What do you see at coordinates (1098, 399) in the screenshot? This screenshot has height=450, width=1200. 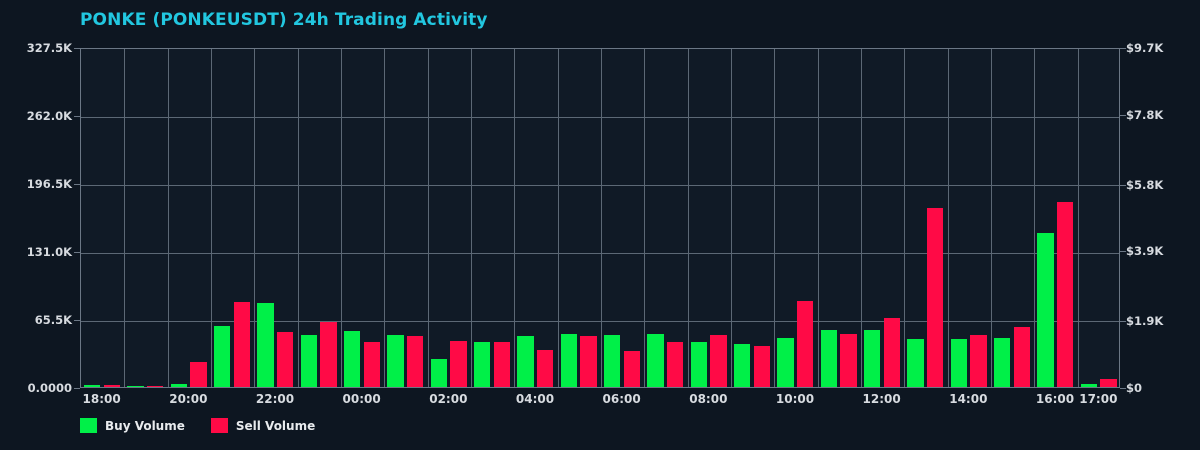 I see `x-axis-tick-label: 17:00` at bounding box center [1098, 399].